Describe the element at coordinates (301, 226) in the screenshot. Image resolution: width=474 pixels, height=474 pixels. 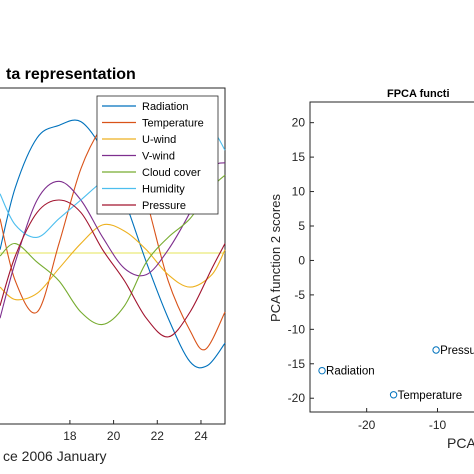
I see `y-tick-label: 5` at that location.